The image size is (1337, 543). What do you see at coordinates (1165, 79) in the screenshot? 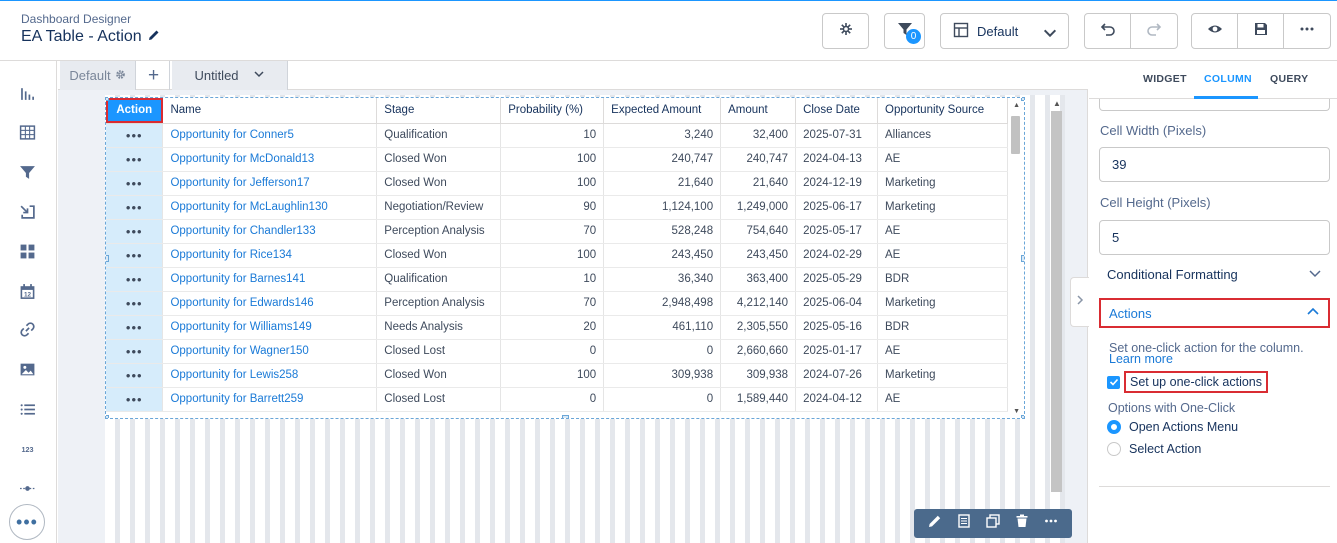
I see `tab-widget: WIDGET` at bounding box center [1165, 79].